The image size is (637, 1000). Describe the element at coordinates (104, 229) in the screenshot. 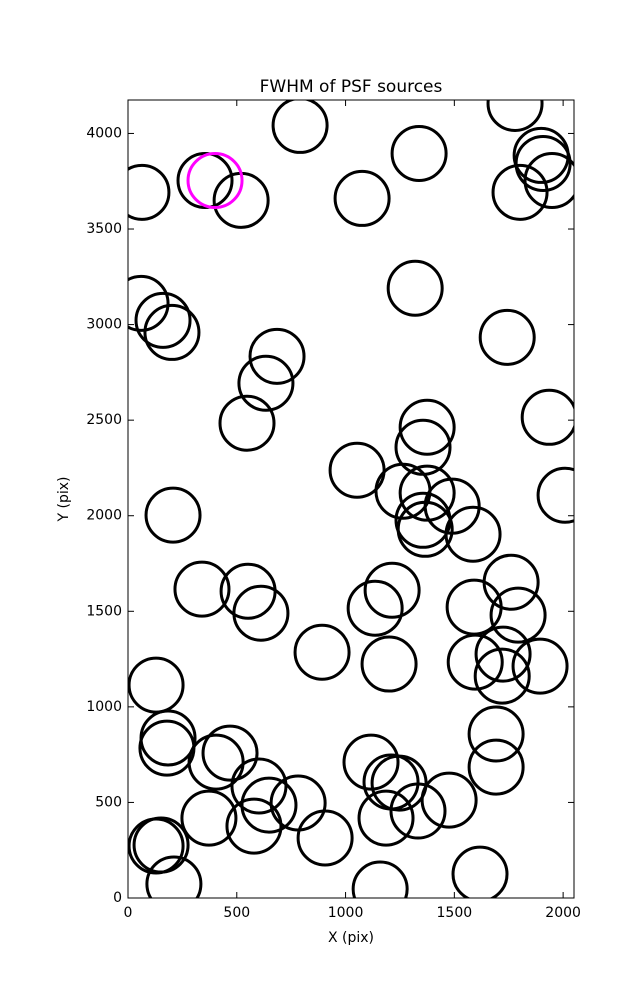

I see `y-tick-label: 3500` at that location.